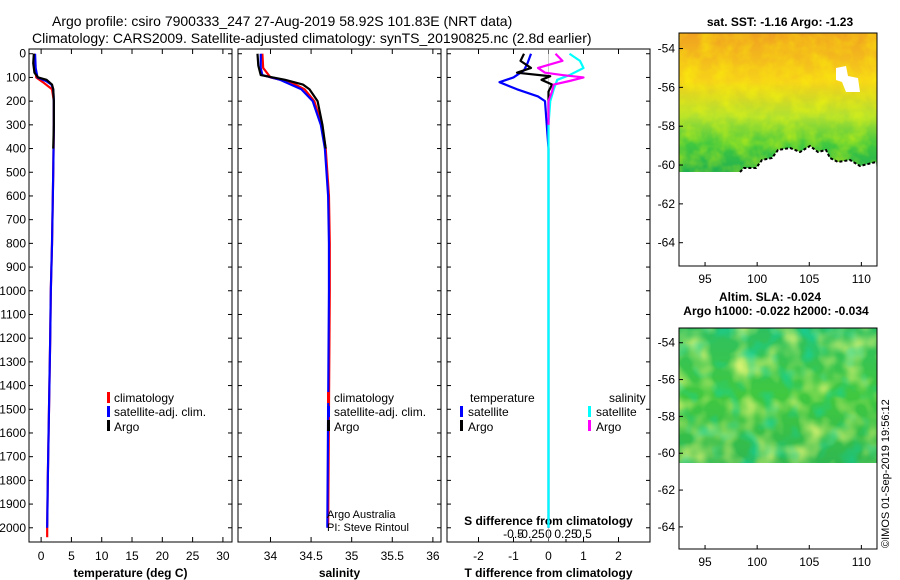 The image size is (900, 580). What do you see at coordinates (627, 398) in the screenshot?
I see `legend-title-salinity: salinity` at bounding box center [627, 398].